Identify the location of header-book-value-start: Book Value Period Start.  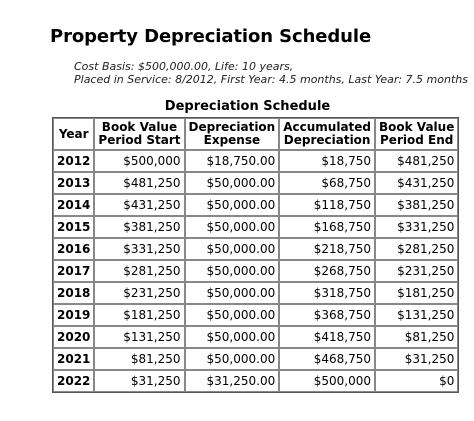
(139, 134).